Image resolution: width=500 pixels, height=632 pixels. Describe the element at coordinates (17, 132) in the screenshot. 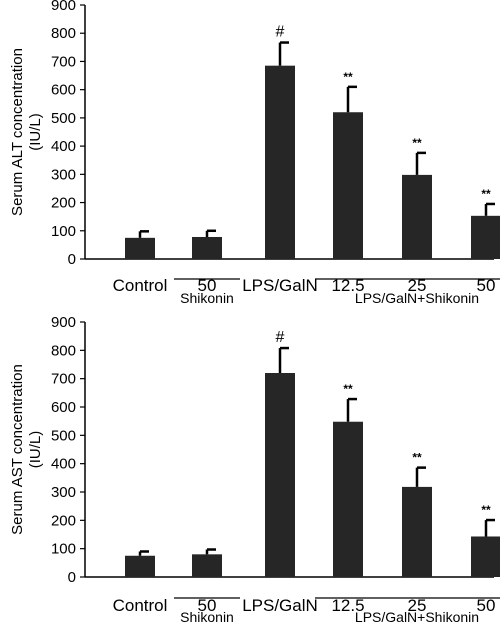

I see `y-axis-title: Serum ALT concentration` at that location.